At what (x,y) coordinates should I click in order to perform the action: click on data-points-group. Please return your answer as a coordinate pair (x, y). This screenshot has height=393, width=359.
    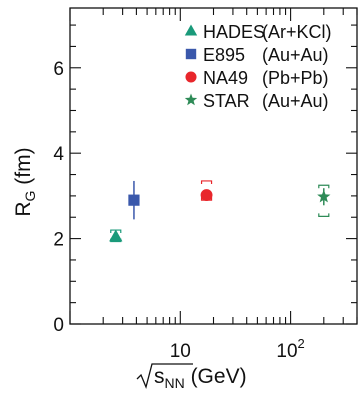
    Looking at the image, I should click on (220, 211).